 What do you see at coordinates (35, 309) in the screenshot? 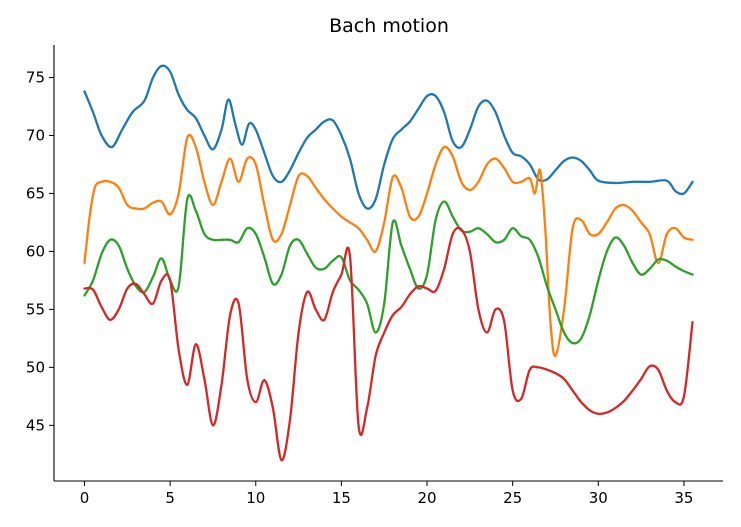
I see `y-tick-label: 55` at bounding box center [35, 309].